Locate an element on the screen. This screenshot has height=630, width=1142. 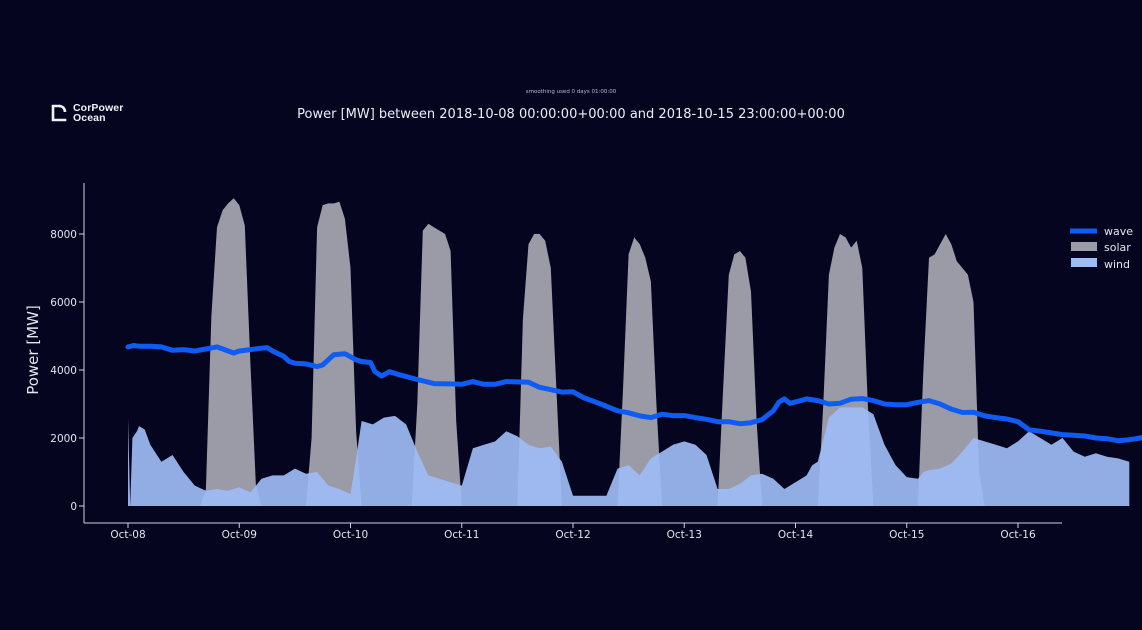
x-tick-label: Oct-08 is located at coordinates (127, 535).